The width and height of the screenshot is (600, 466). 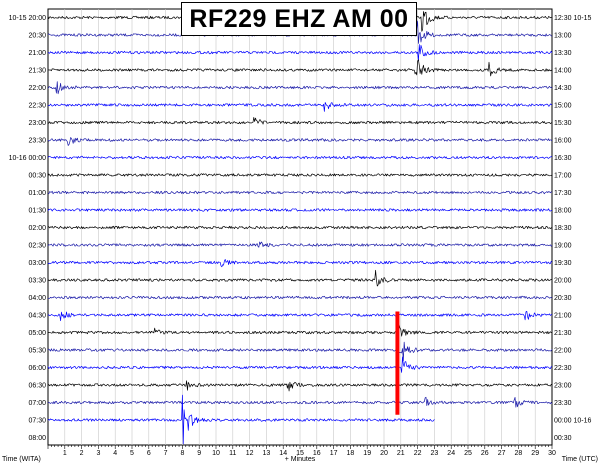 What do you see at coordinates (563, 193) in the screenshot?
I see `row-label-right: 17:30` at bounding box center [563, 193].